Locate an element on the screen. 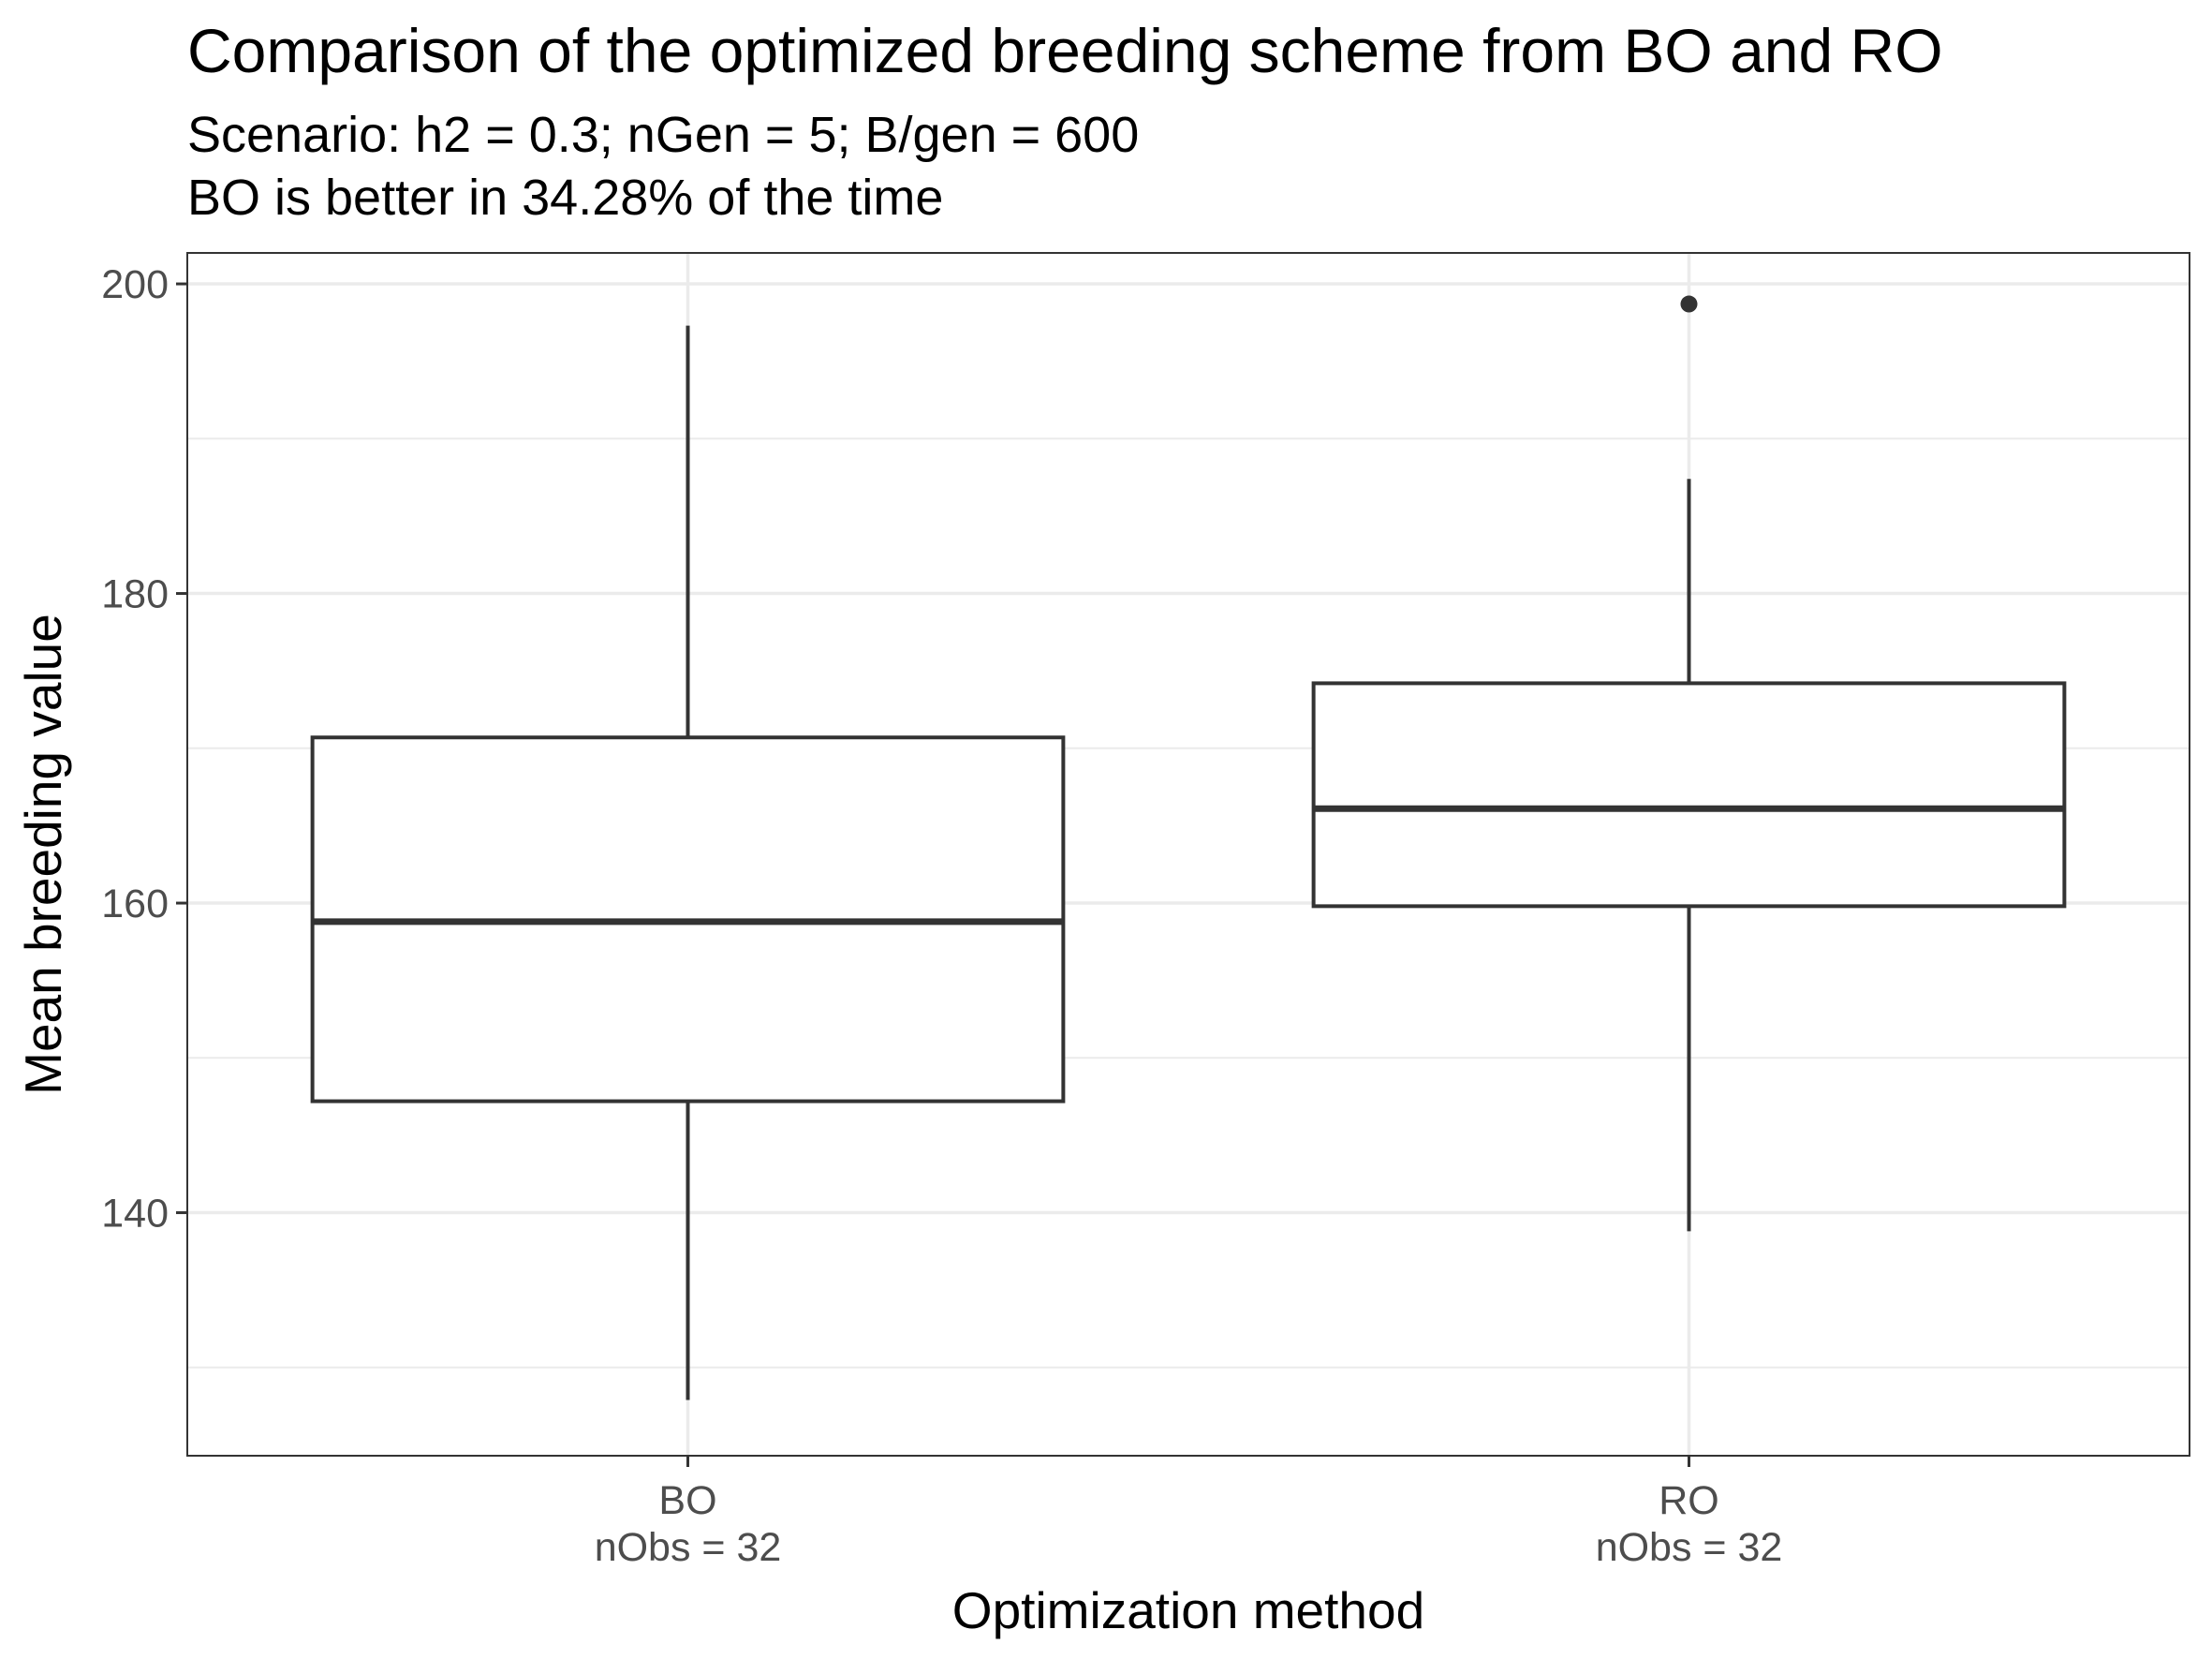  chart-subtitle-line-2: BO is better in 34.28% of the time is located at coordinates (565, 198).